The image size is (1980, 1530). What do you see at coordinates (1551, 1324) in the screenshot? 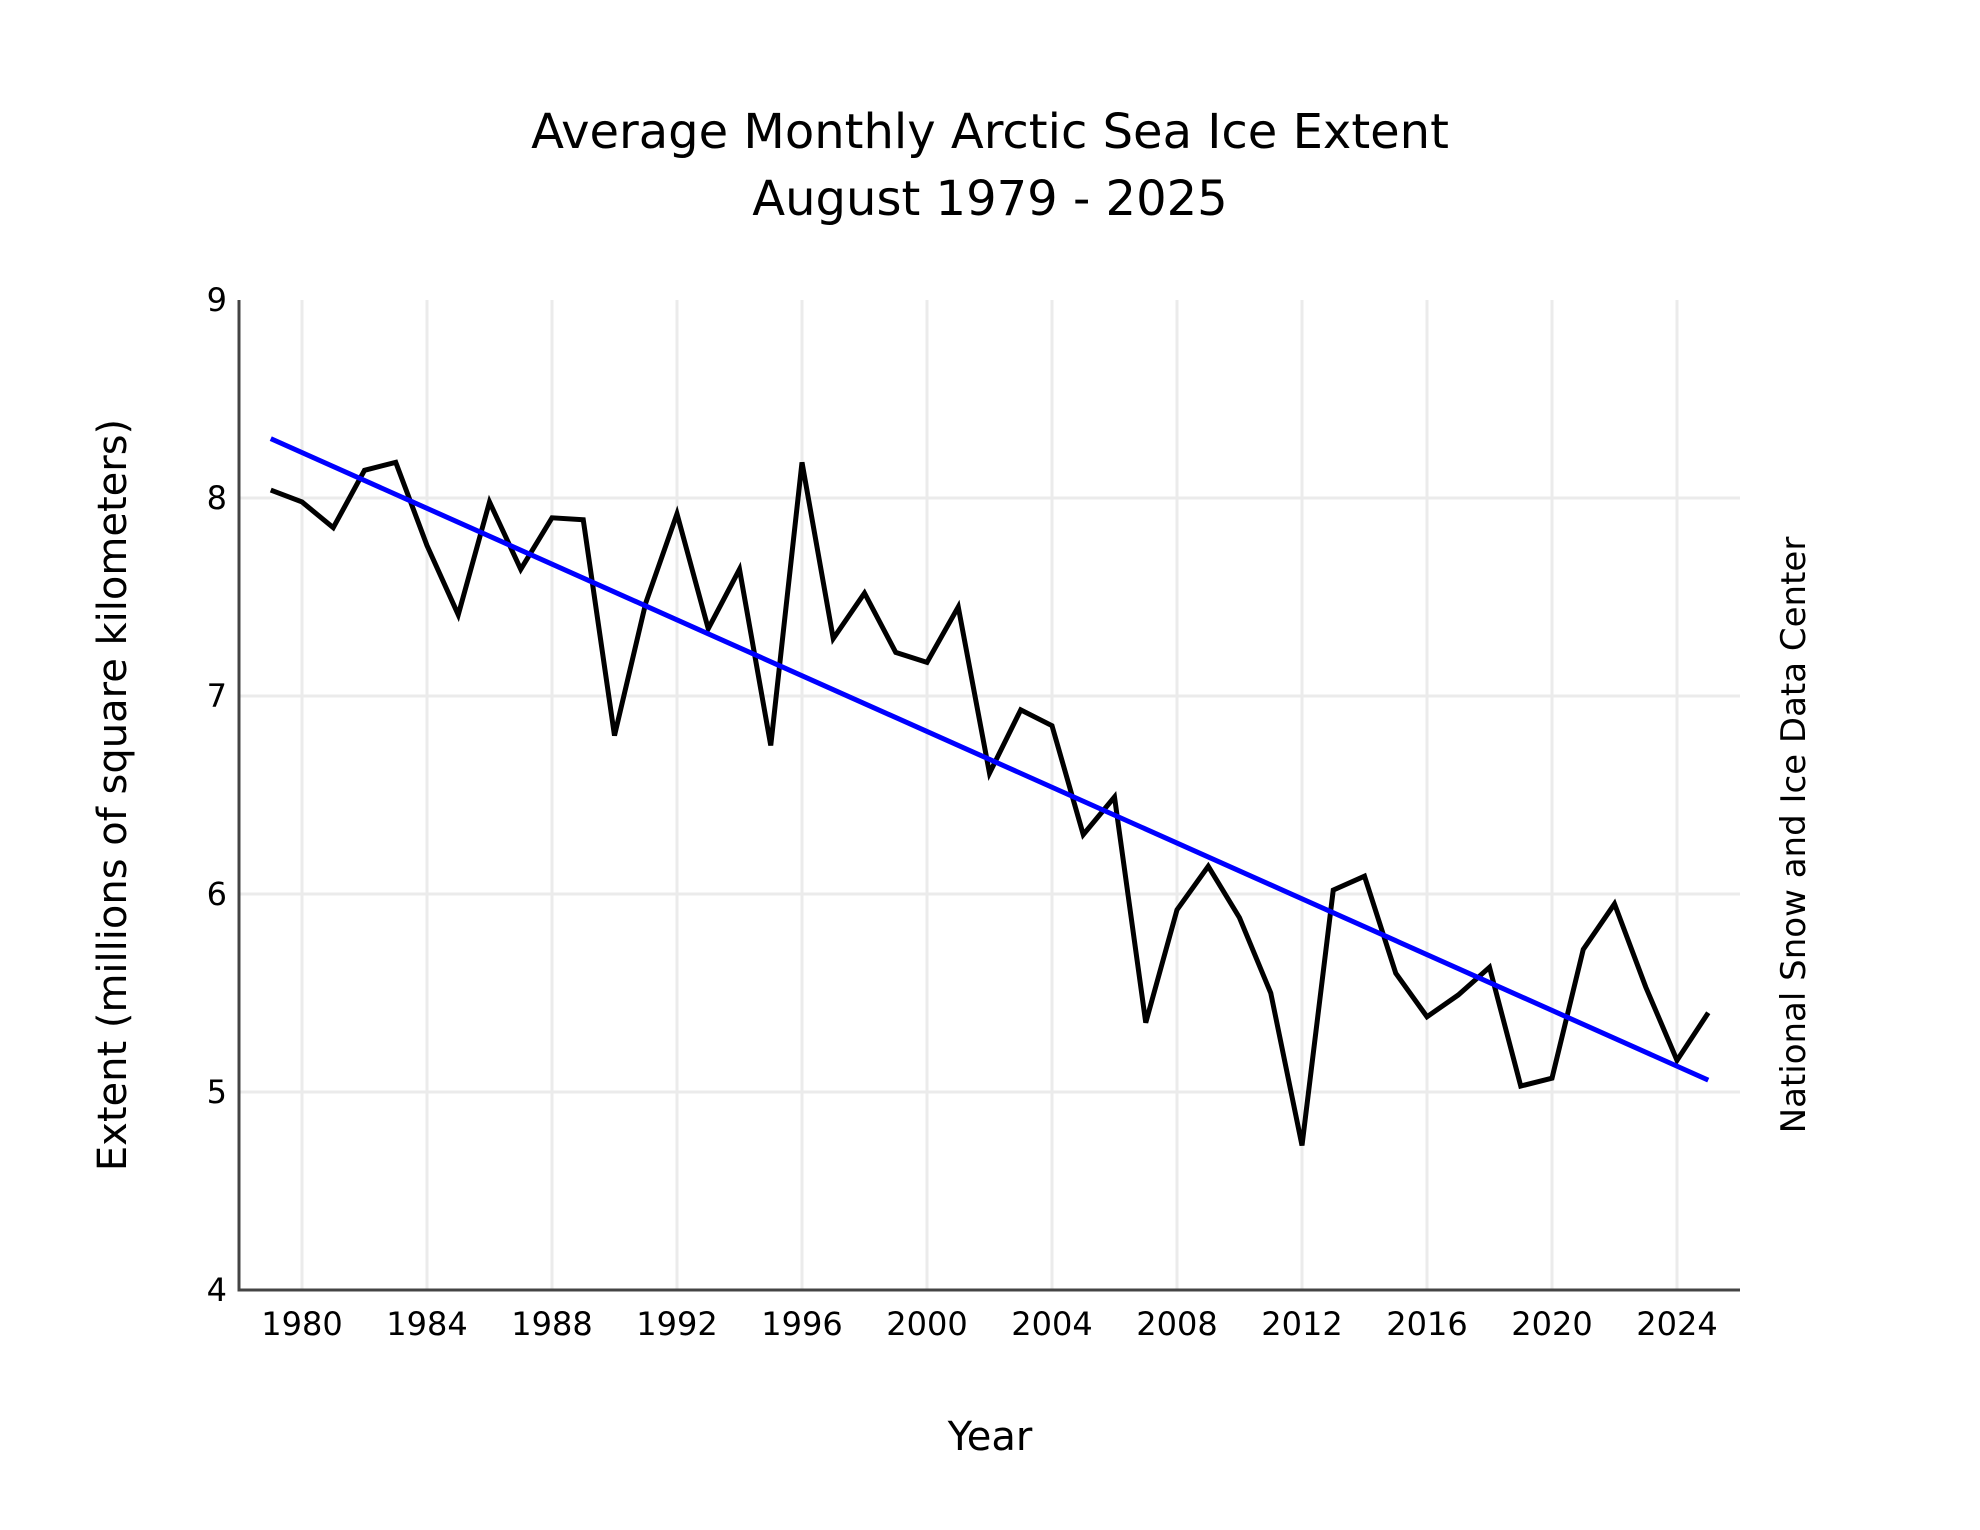
I see `x-tick-label: 2020` at bounding box center [1551, 1324].